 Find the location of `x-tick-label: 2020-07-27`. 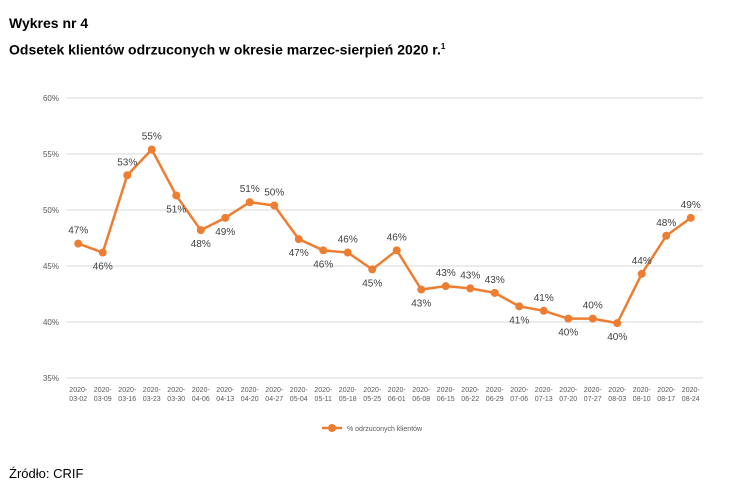

x-tick-label: 2020-07-27 is located at coordinates (593, 395).